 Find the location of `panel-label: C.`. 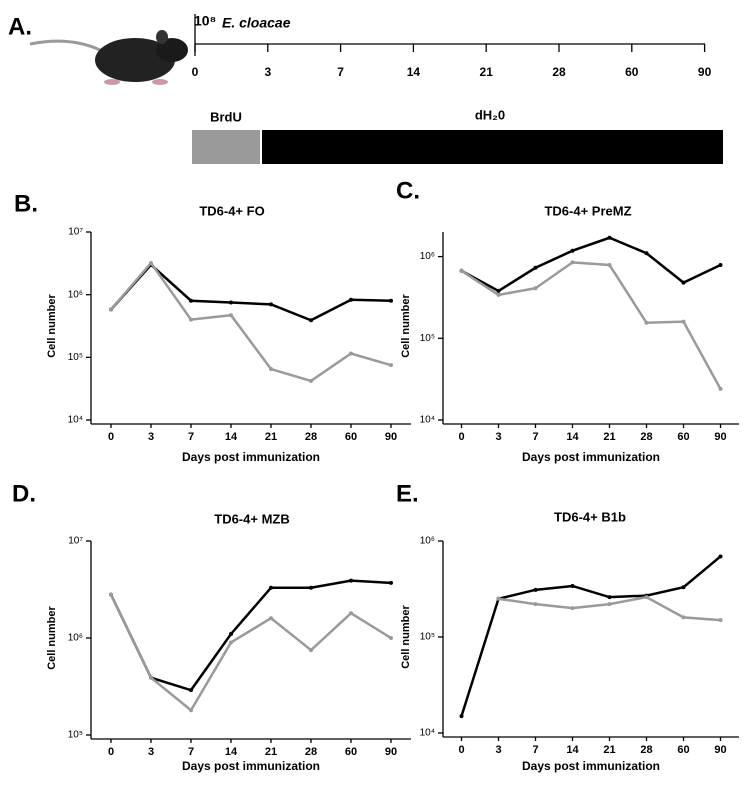

panel-label: C. is located at coordinates (408, 190).